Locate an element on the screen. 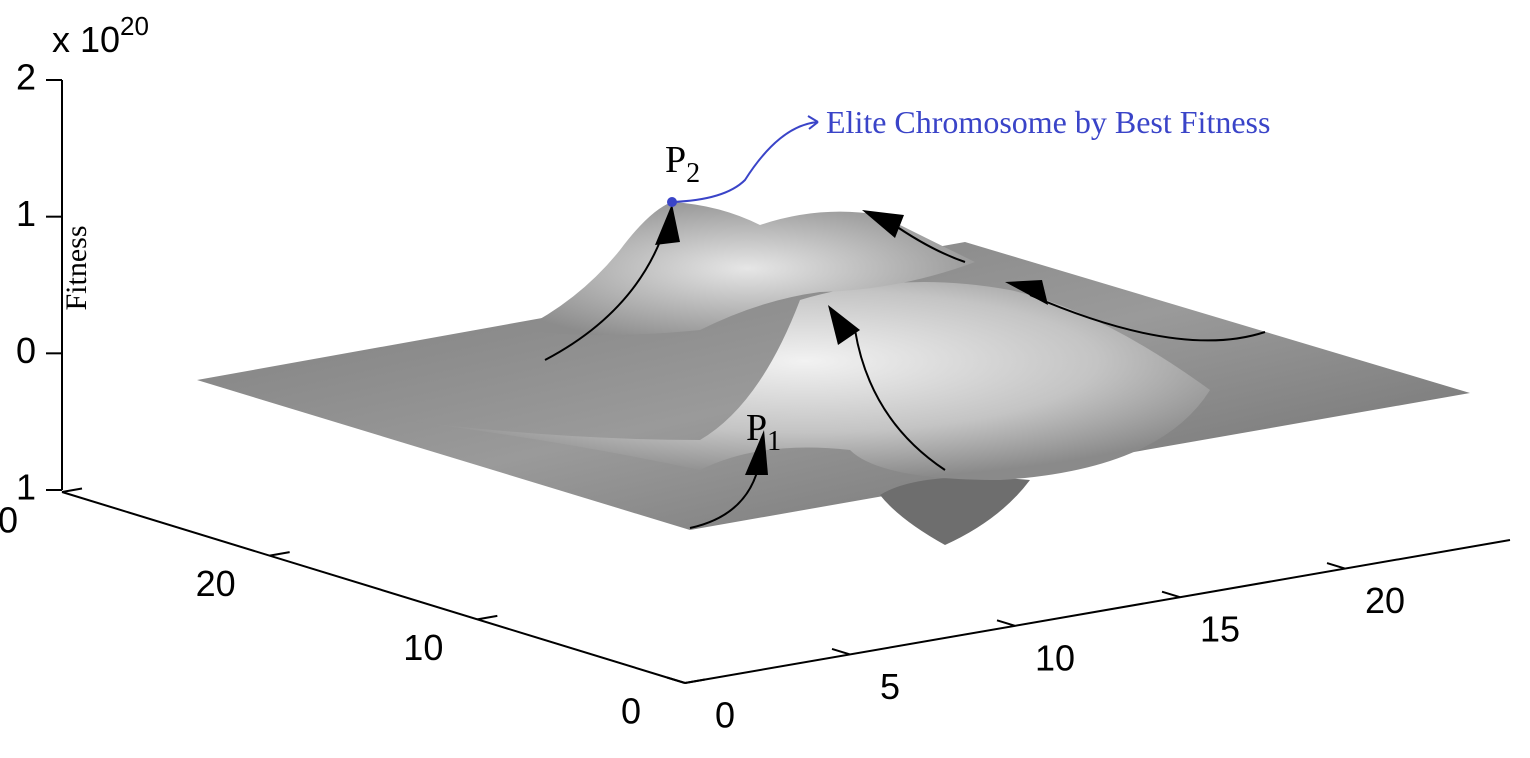 The height and width of the screenshot is (758, 1530). annotation-p1: P1 is located at coordinates (763, 432).